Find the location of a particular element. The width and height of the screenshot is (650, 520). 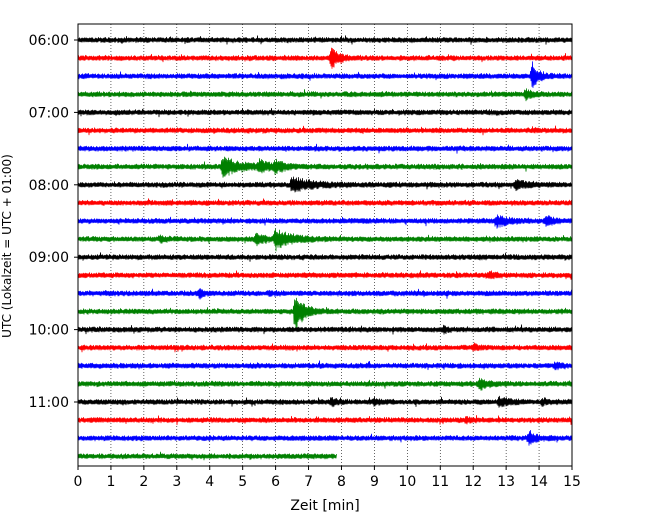

x-tick-label-1: 1 is located at coordinates (110, 482).